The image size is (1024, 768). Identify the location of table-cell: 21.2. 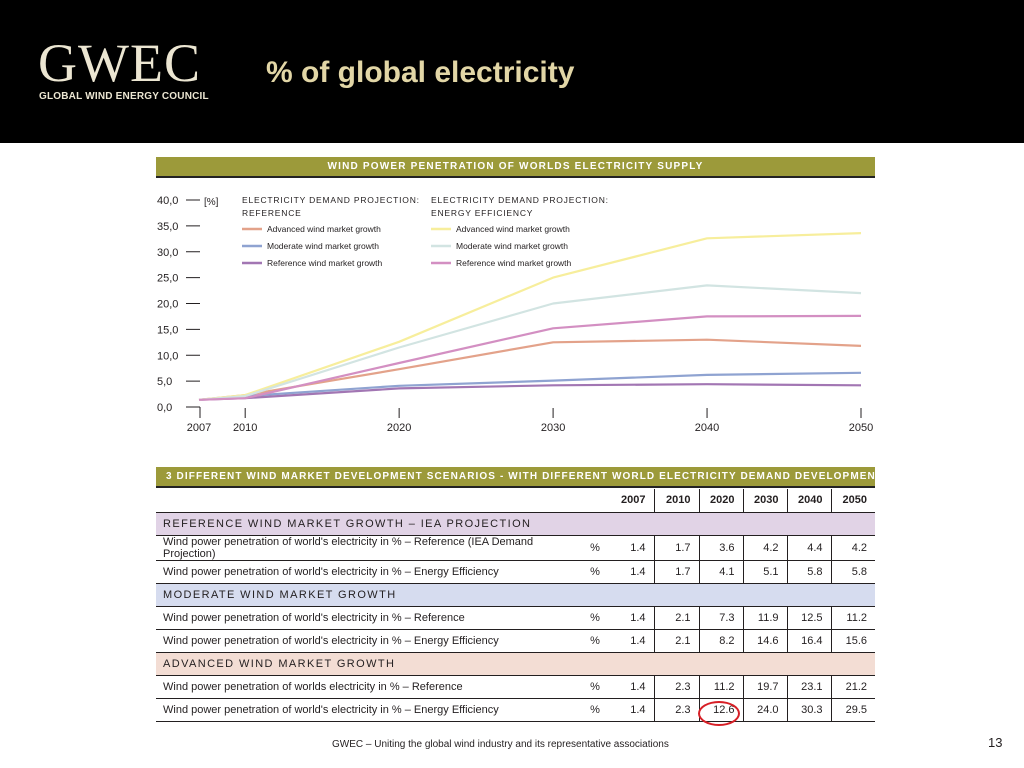
(852, 687).